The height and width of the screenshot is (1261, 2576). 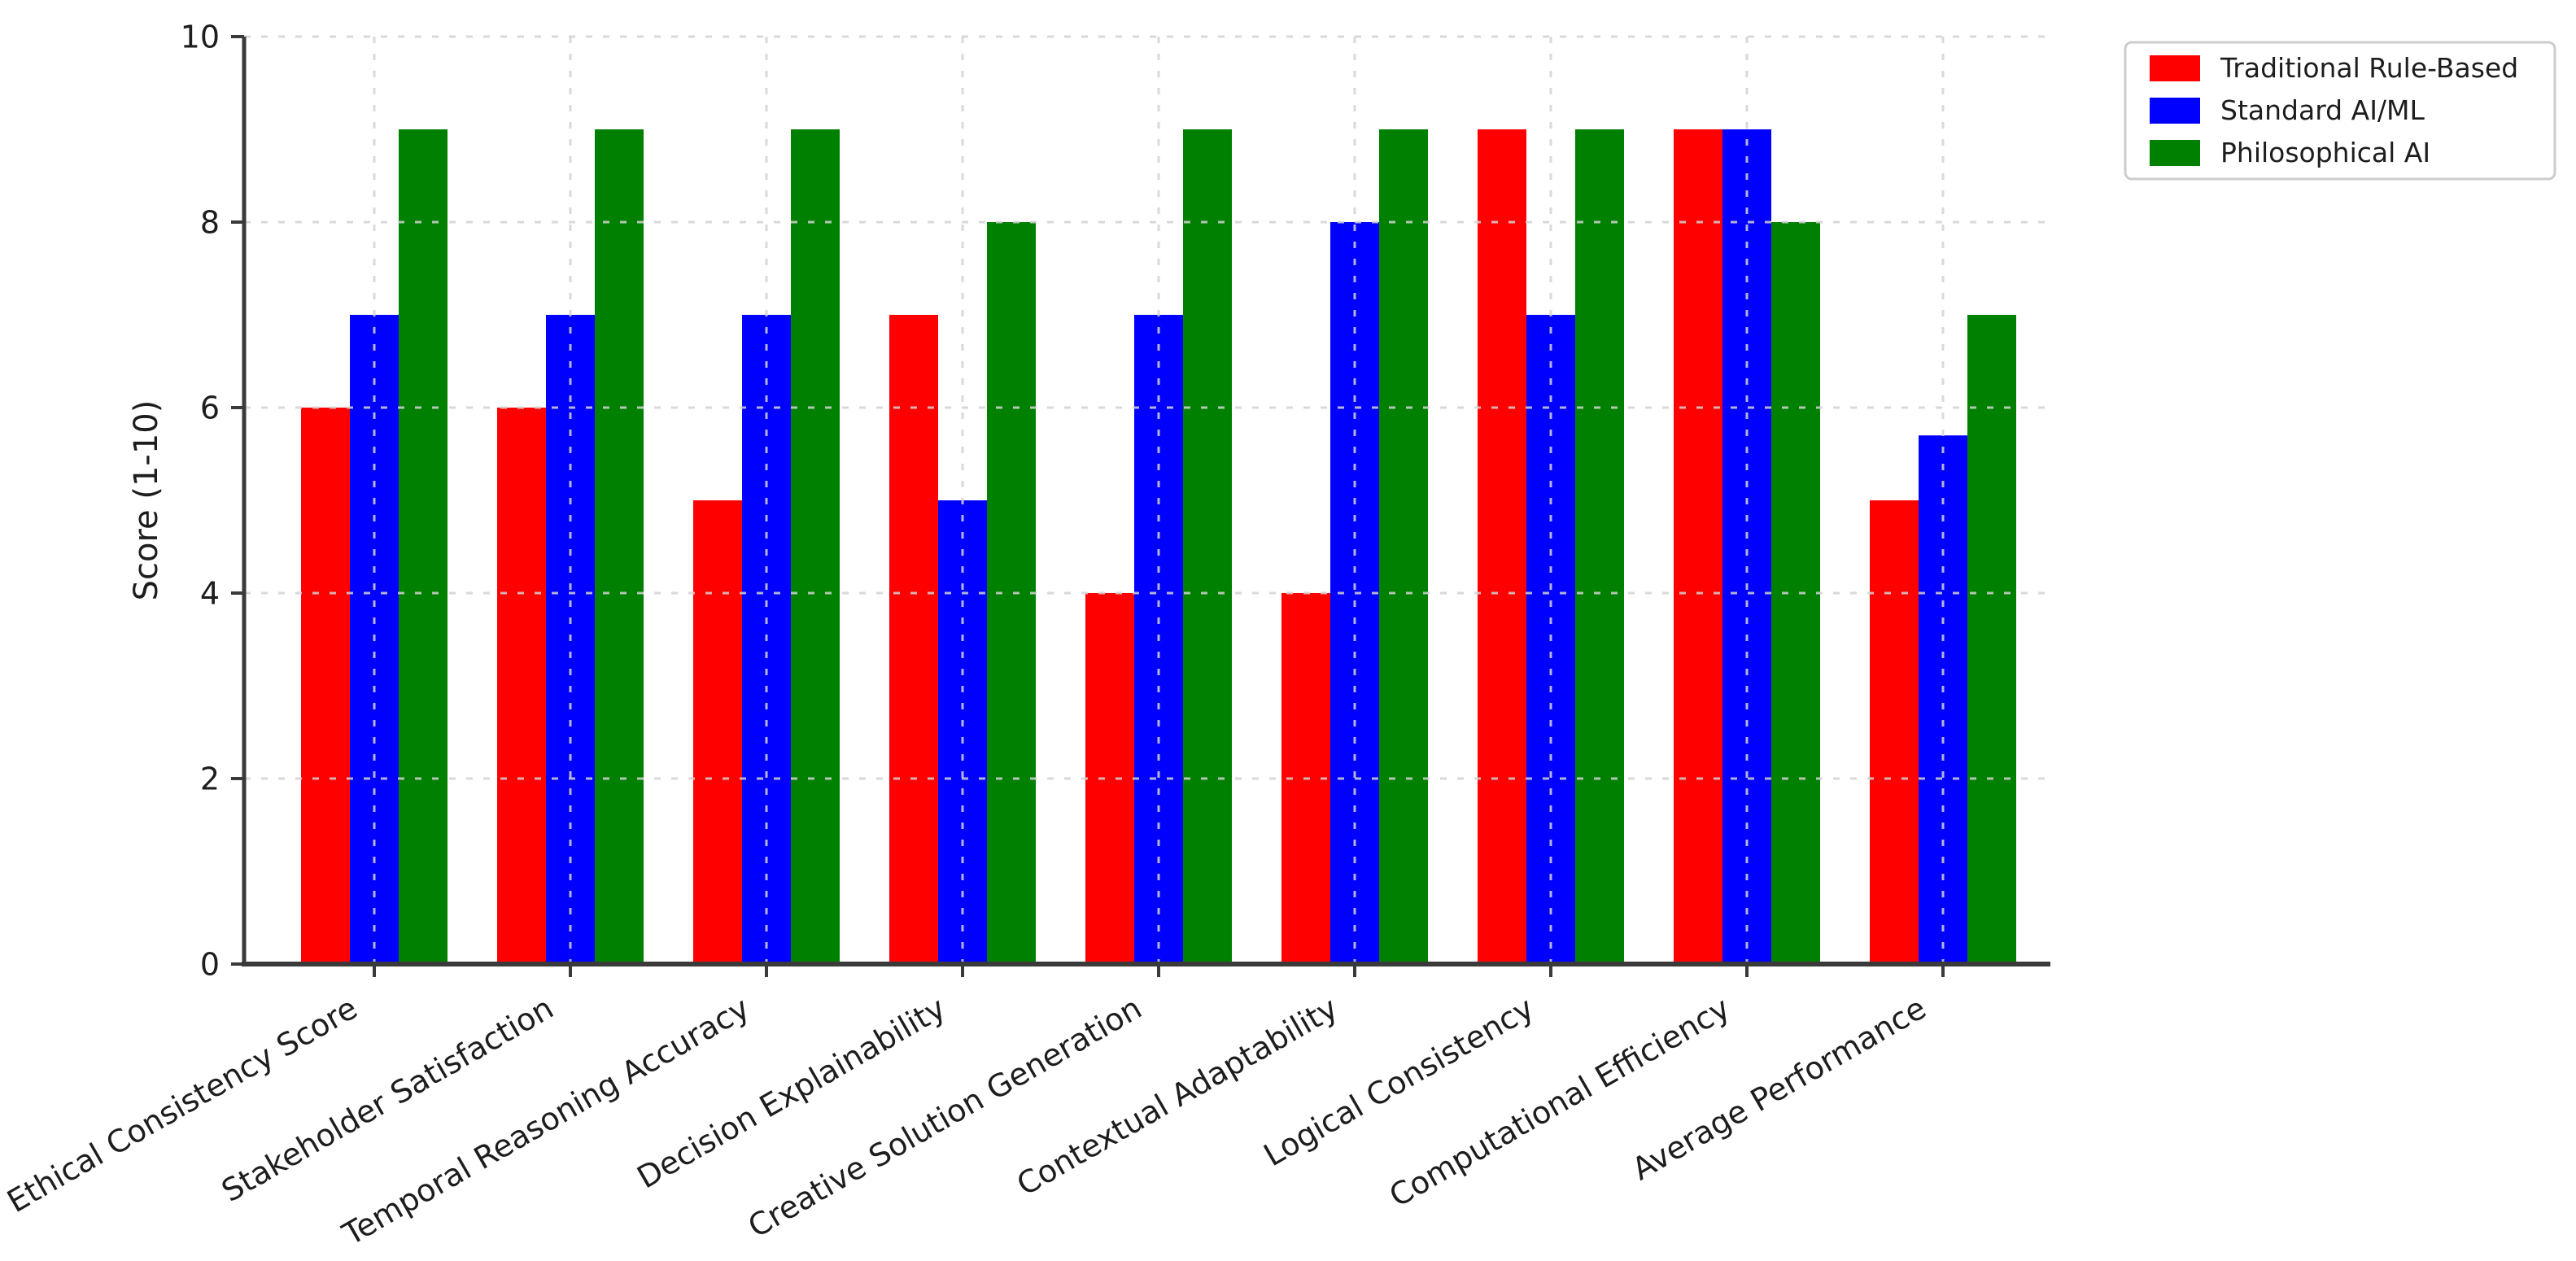 I want to click on bar-philosophical-ai-ethical-consistency-score, so click(x=423, y=547).